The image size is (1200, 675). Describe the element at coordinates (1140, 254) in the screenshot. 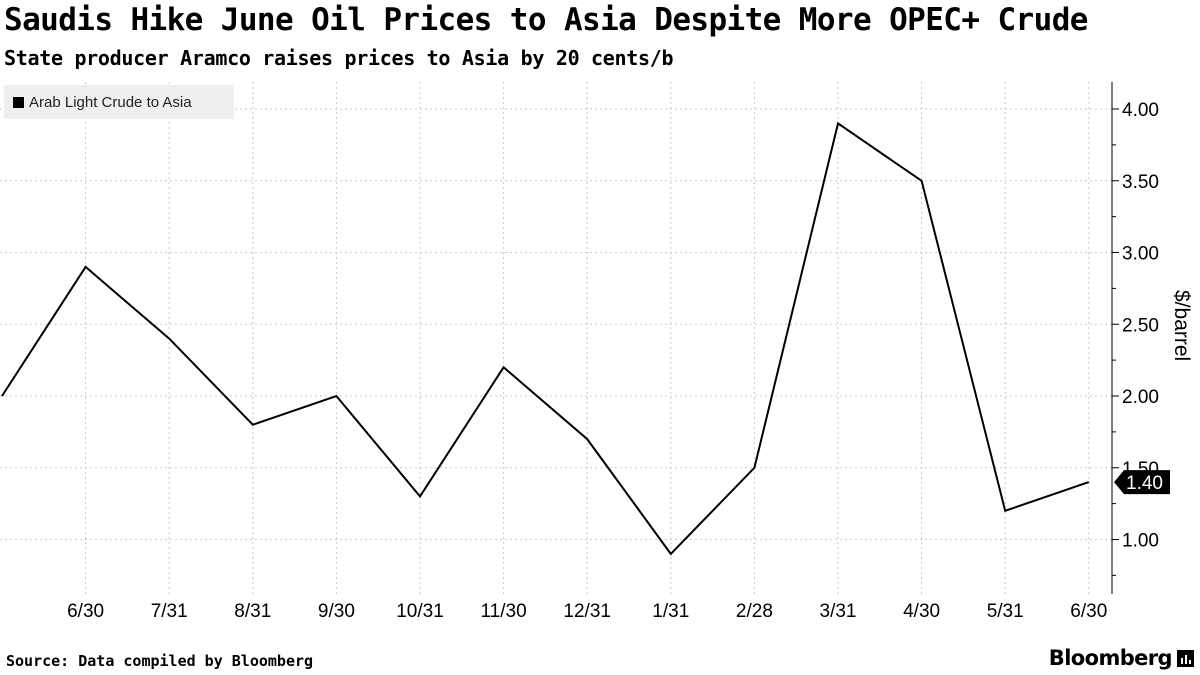

I see `y-tick-label: 3.00` at that location.